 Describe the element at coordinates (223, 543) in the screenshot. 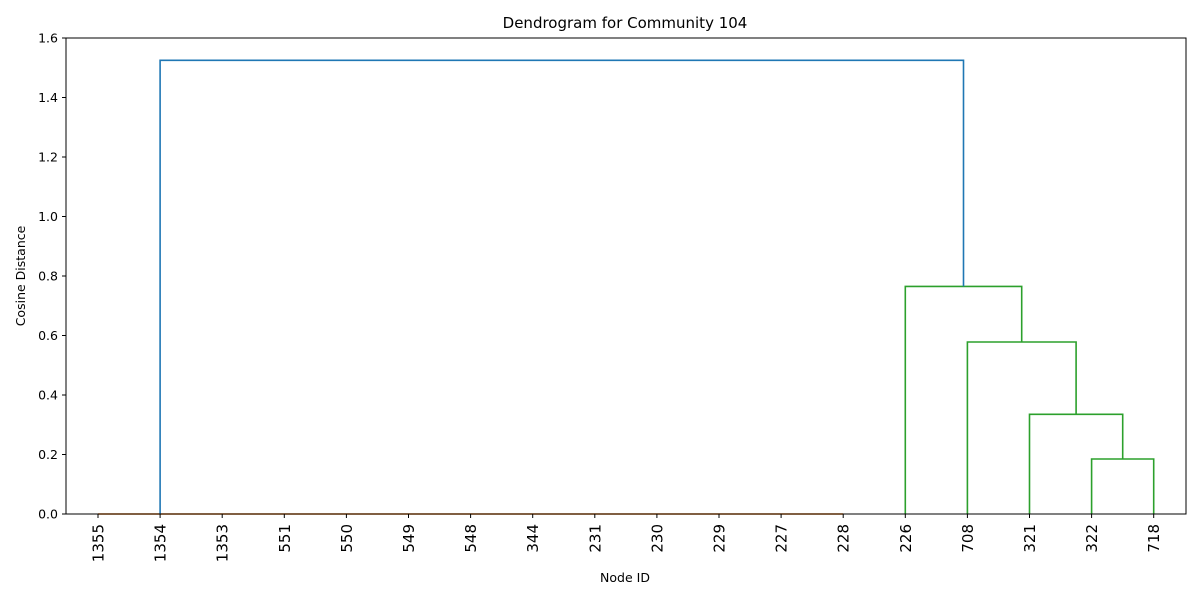

I see `leaf-label: 1353` at that location.